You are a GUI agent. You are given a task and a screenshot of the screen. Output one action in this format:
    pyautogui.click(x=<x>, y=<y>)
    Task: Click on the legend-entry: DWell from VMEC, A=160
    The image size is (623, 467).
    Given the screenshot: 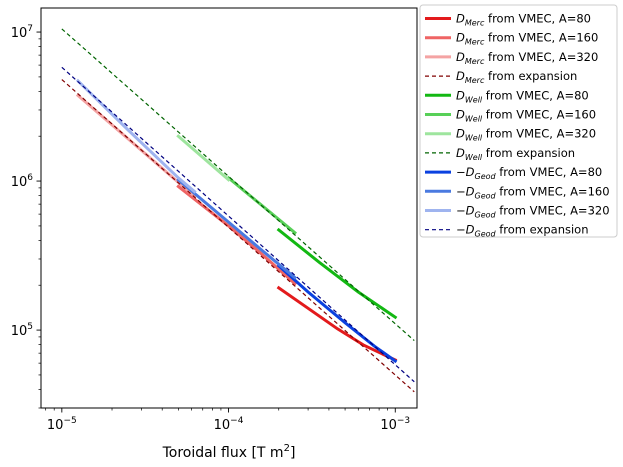 What is the action you would take?
    pyautogui.click(x=510, y=116)
    